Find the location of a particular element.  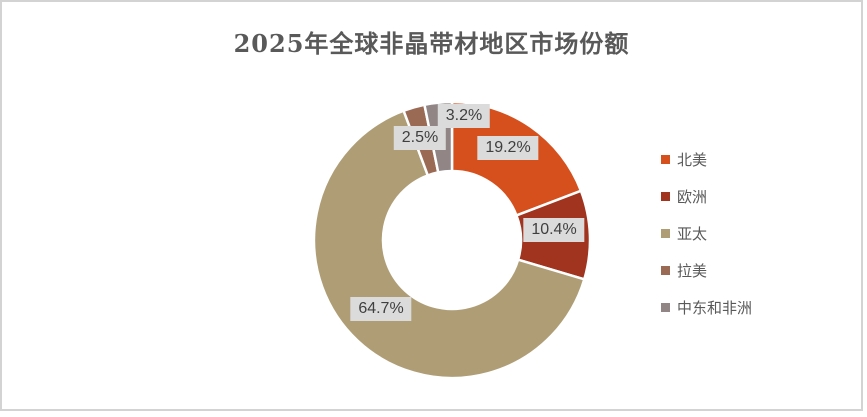

legend-item-europe: 欧洲 is located at coordinates (706, 196).